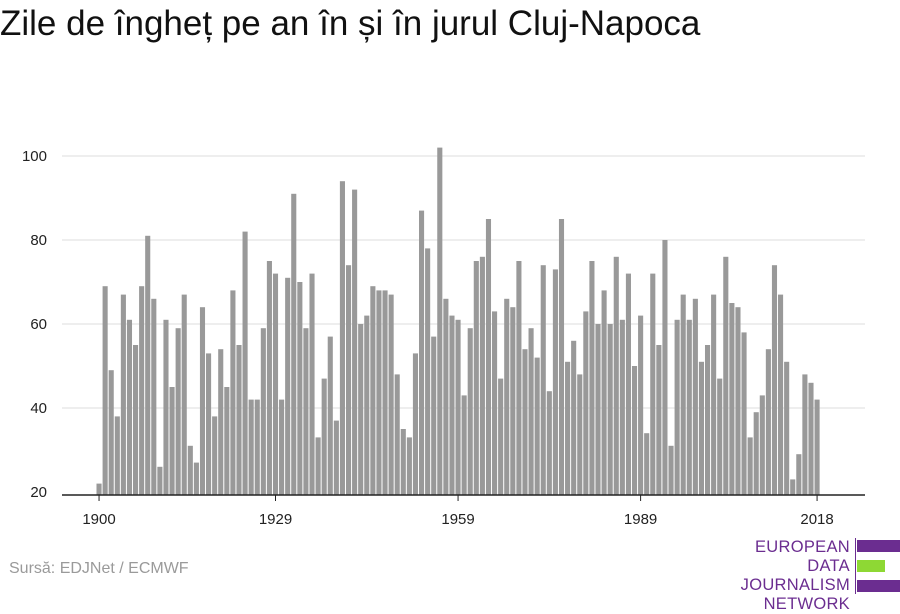 This screenshot has width=900, height=614. Describe the element at coordinates (855, 566) in the screenshot. I see `logo-divider` at that location.